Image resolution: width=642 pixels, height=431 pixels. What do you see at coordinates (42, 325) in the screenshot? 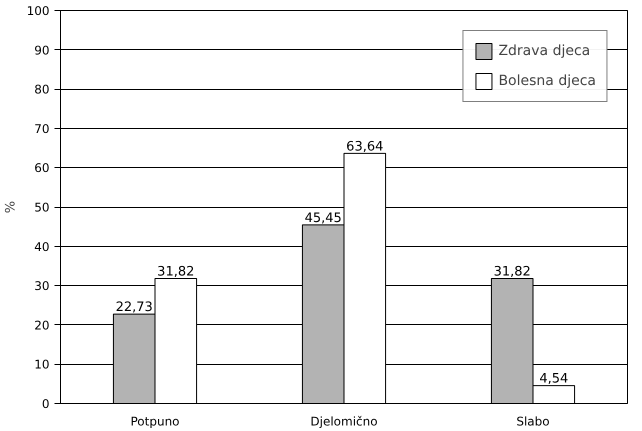
I see `y-tick-label: 20` at bounding box center [42, 325].